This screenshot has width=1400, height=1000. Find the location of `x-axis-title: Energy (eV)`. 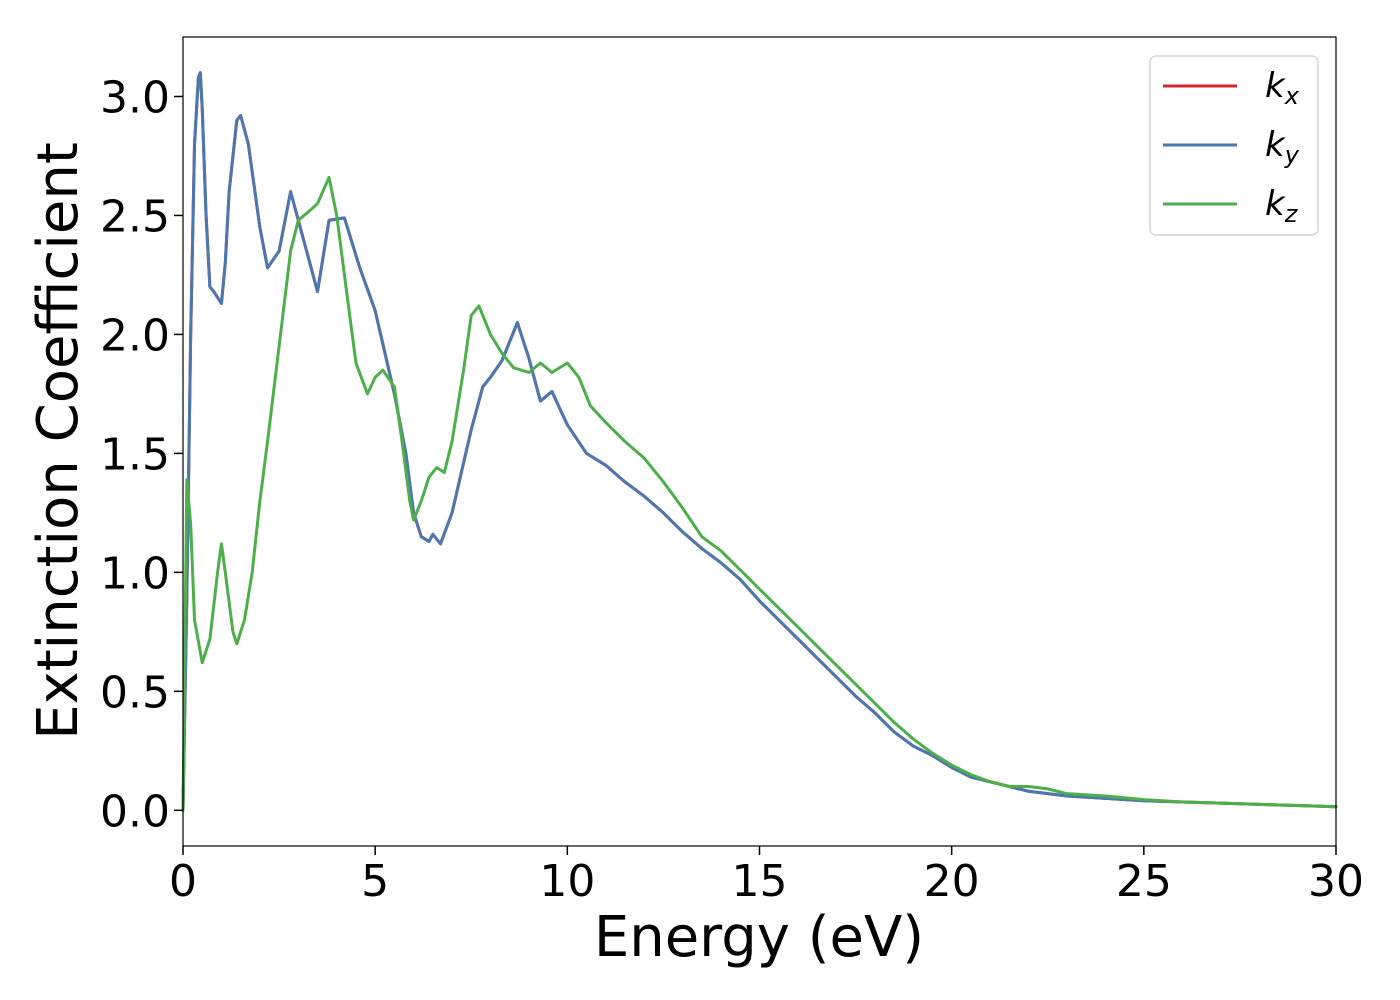

x-axis-title: Energy (eV) is located at coordinates (759, 937).